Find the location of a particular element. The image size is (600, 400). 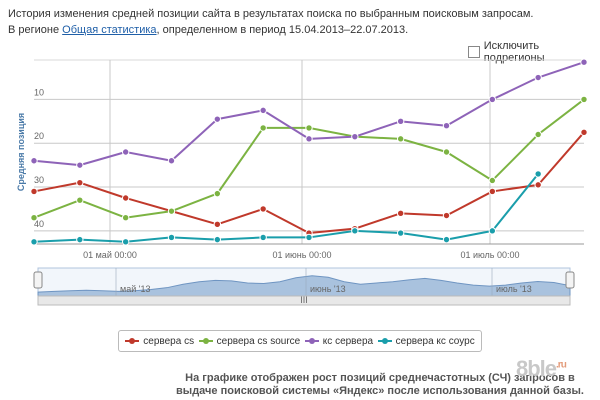

watermark-logo: 8ble.ru is located at coordinates (541, 369).